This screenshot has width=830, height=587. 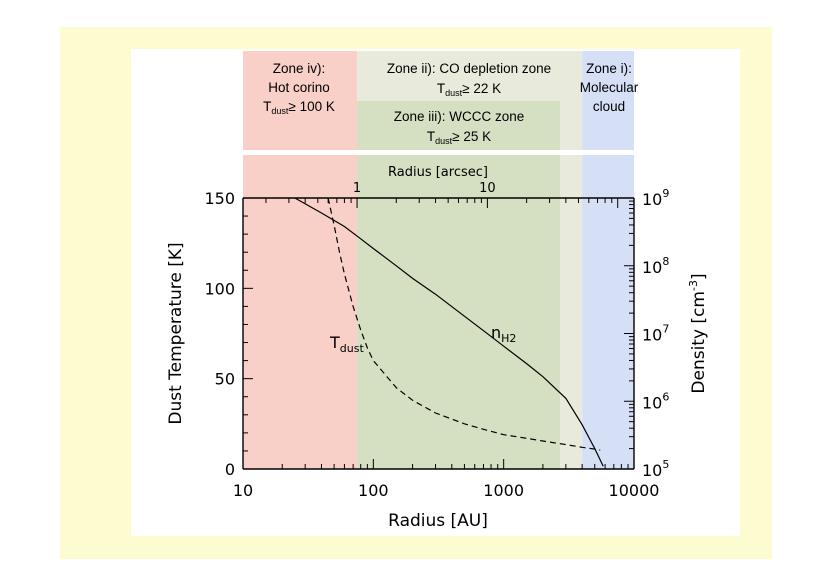 I want to click on y-right-tick-exp-5: 5, so click(x=665, y=464).